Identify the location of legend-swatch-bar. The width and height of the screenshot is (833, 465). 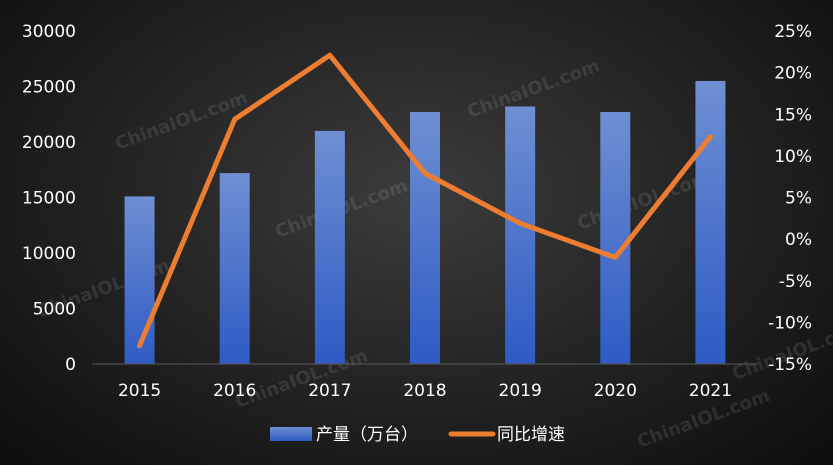
(291, 434).